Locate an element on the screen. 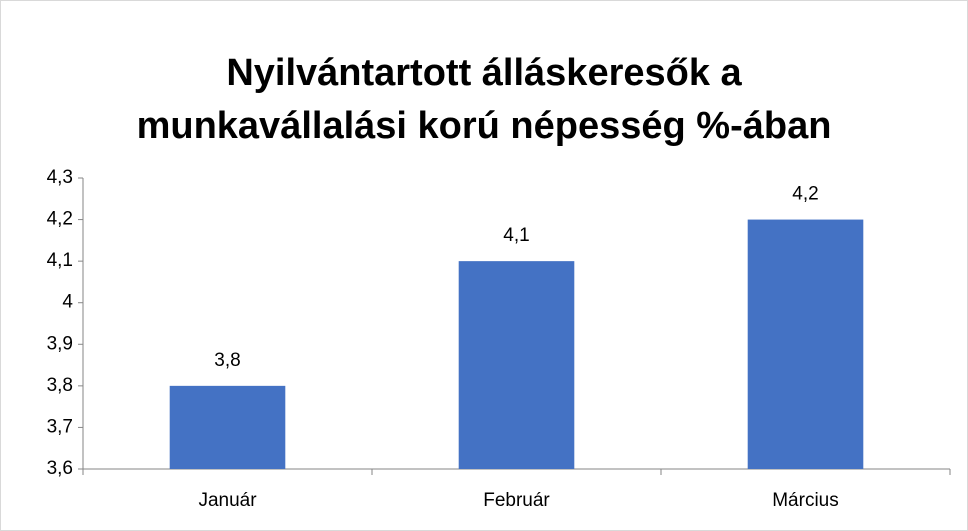 The width and height of the screenshot is (968, 531). data-label: 4,1 is located at coordinates (516, 235).